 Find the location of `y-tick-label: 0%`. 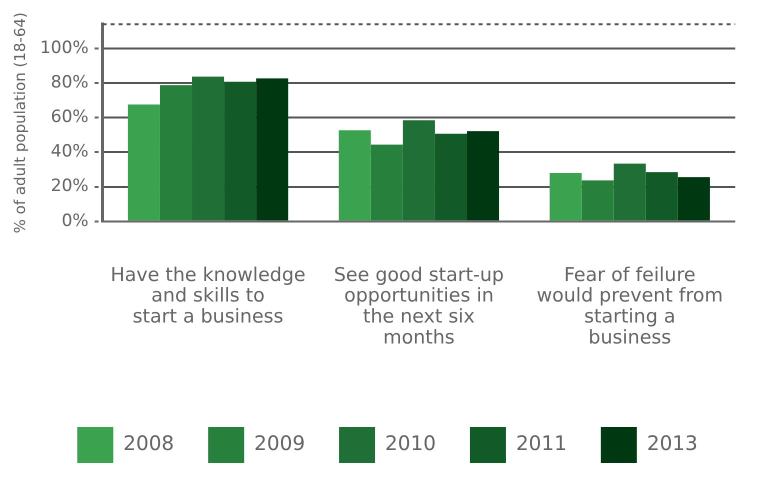

y-tick-label: 0% is located at coordinates (75, 220).